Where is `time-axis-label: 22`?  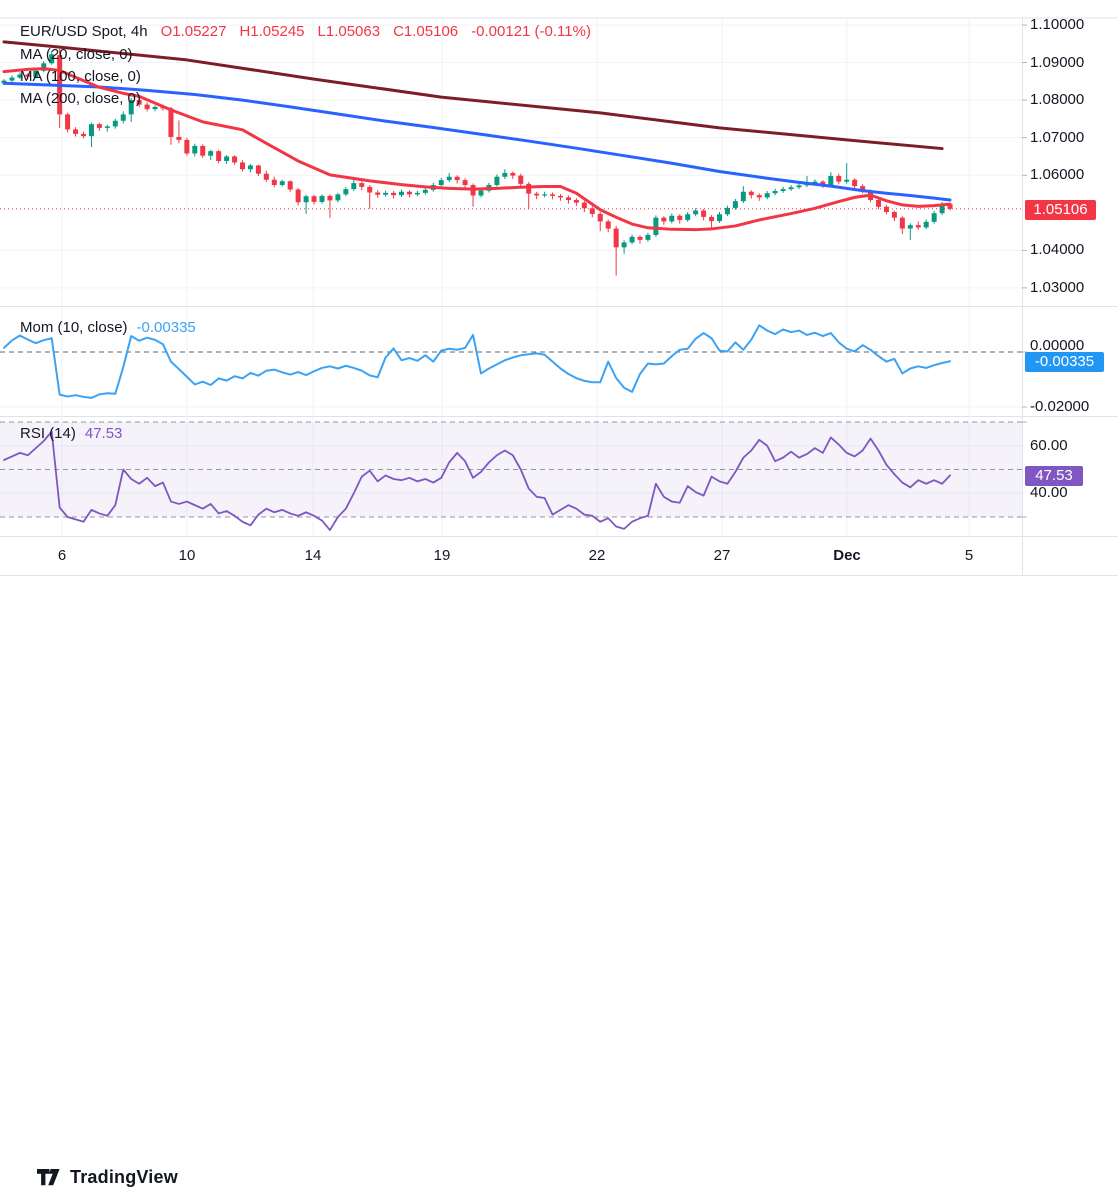 time-axis-label: 22 is located at coordinates (597, 555).